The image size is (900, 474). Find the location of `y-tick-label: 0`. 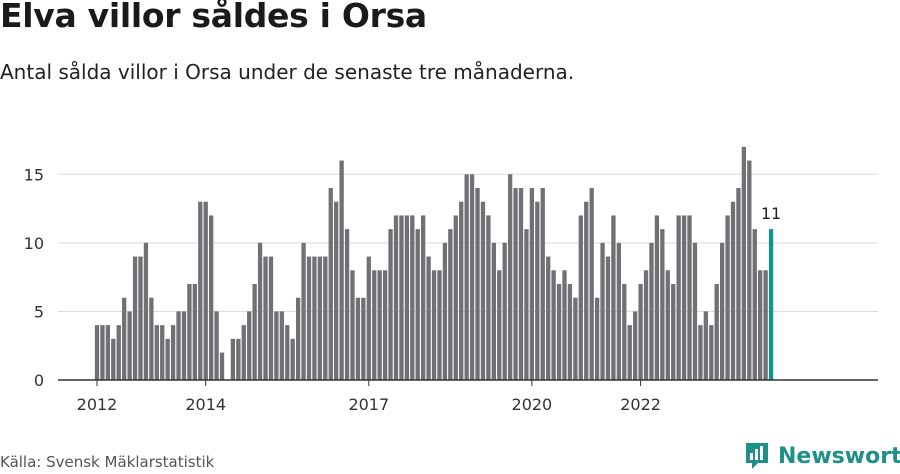

y-tick-label: 0 is located at coordinates (39, 380).